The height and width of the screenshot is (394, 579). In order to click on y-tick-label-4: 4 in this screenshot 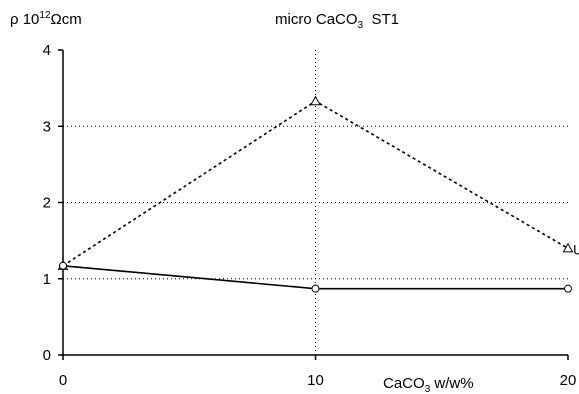, I will do `click(47, 50)`.